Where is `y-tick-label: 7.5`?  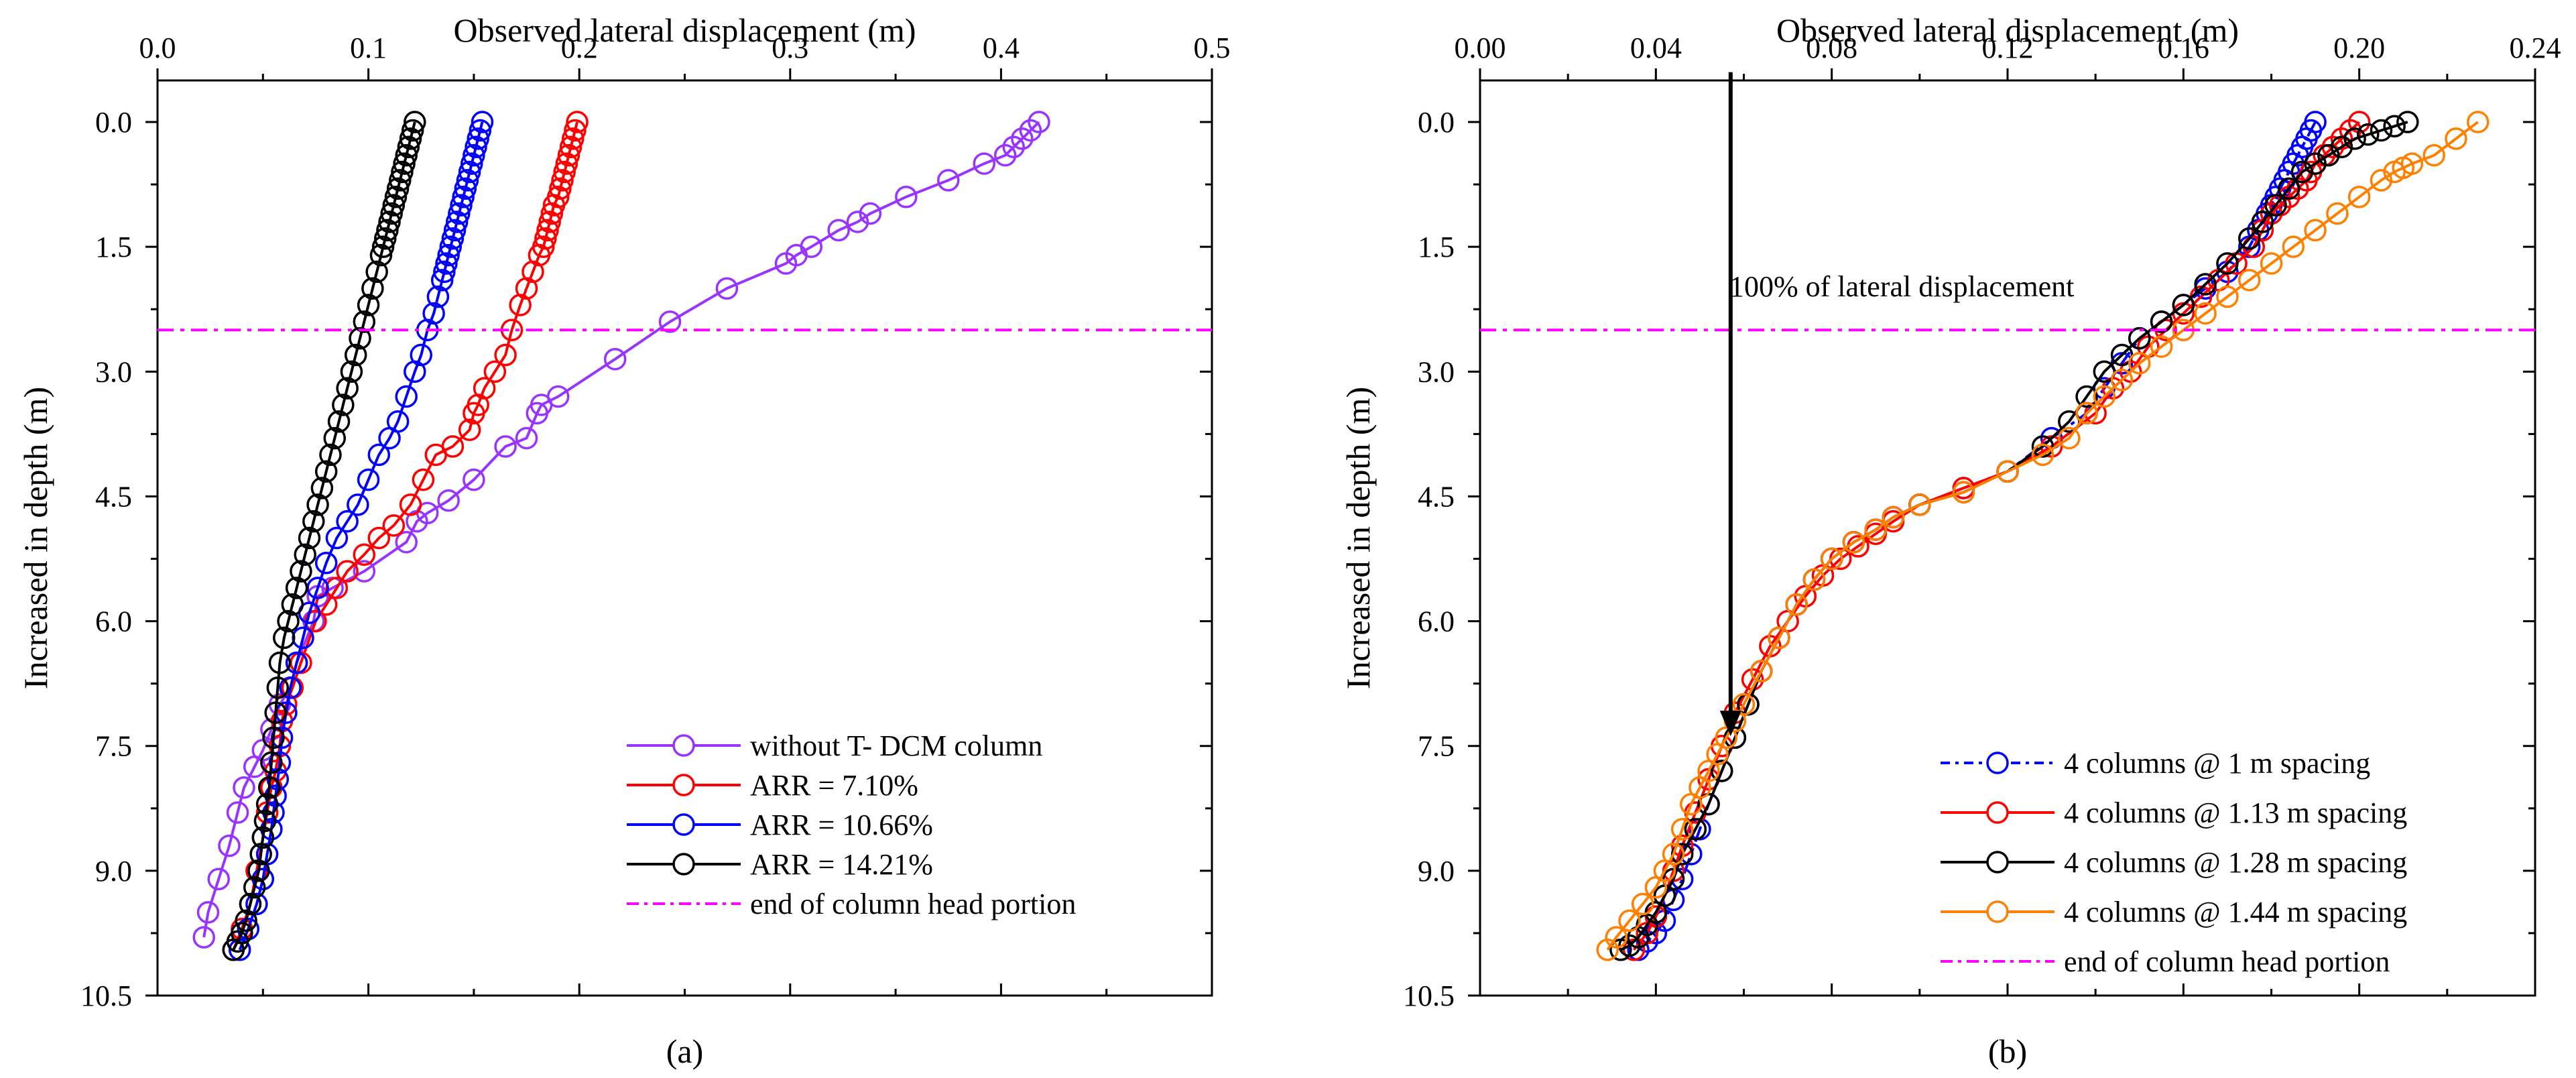 y-tick-label: 7.5 is located at coordinates (1436, 746).